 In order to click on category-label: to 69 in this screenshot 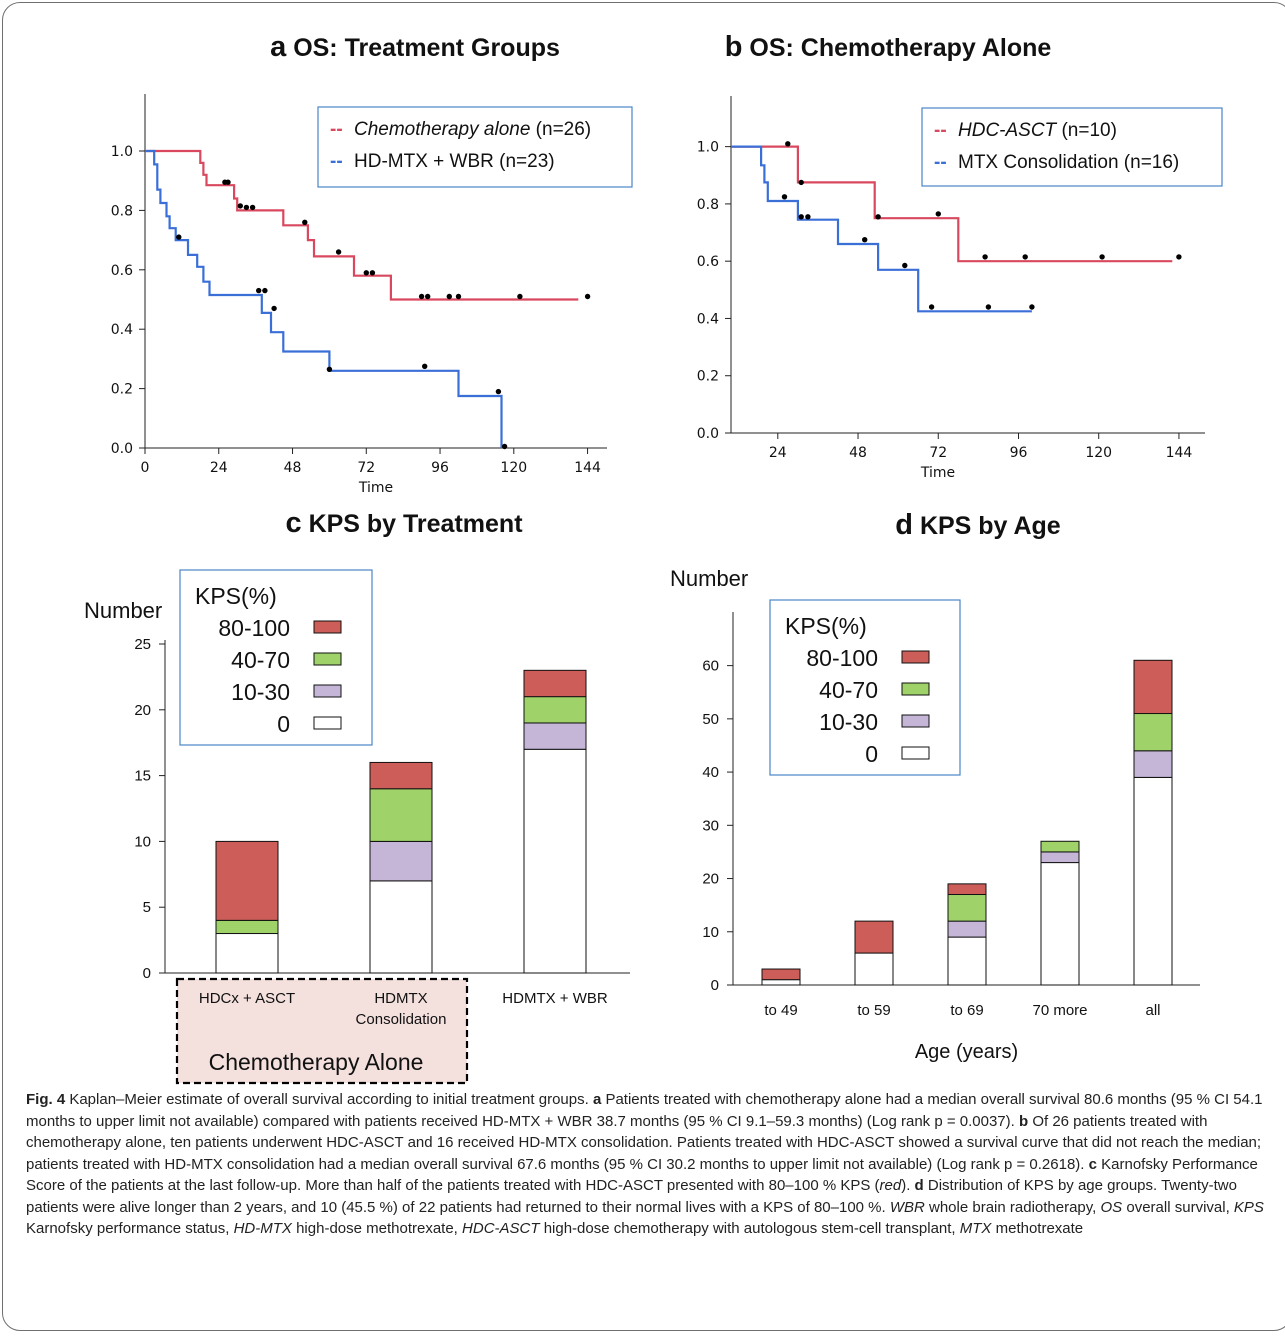, I will do `click(966, 1010)`.